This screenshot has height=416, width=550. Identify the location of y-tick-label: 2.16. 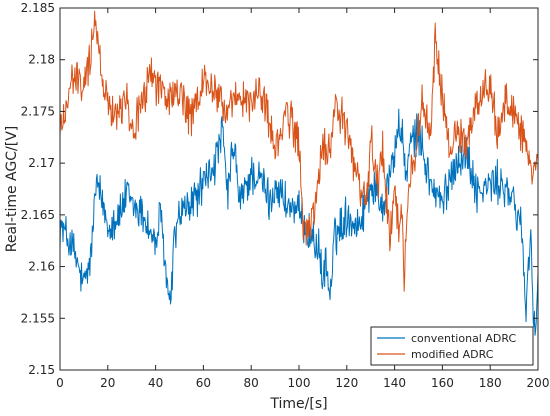
(41, 267).